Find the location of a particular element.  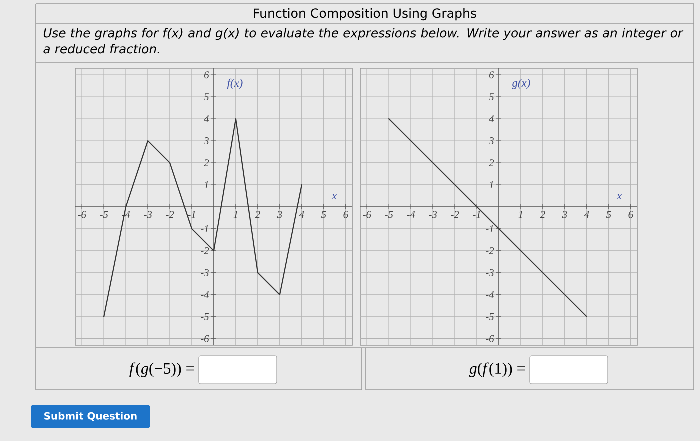

y-axis-title: g(x) is located at coordinates (521, 84).